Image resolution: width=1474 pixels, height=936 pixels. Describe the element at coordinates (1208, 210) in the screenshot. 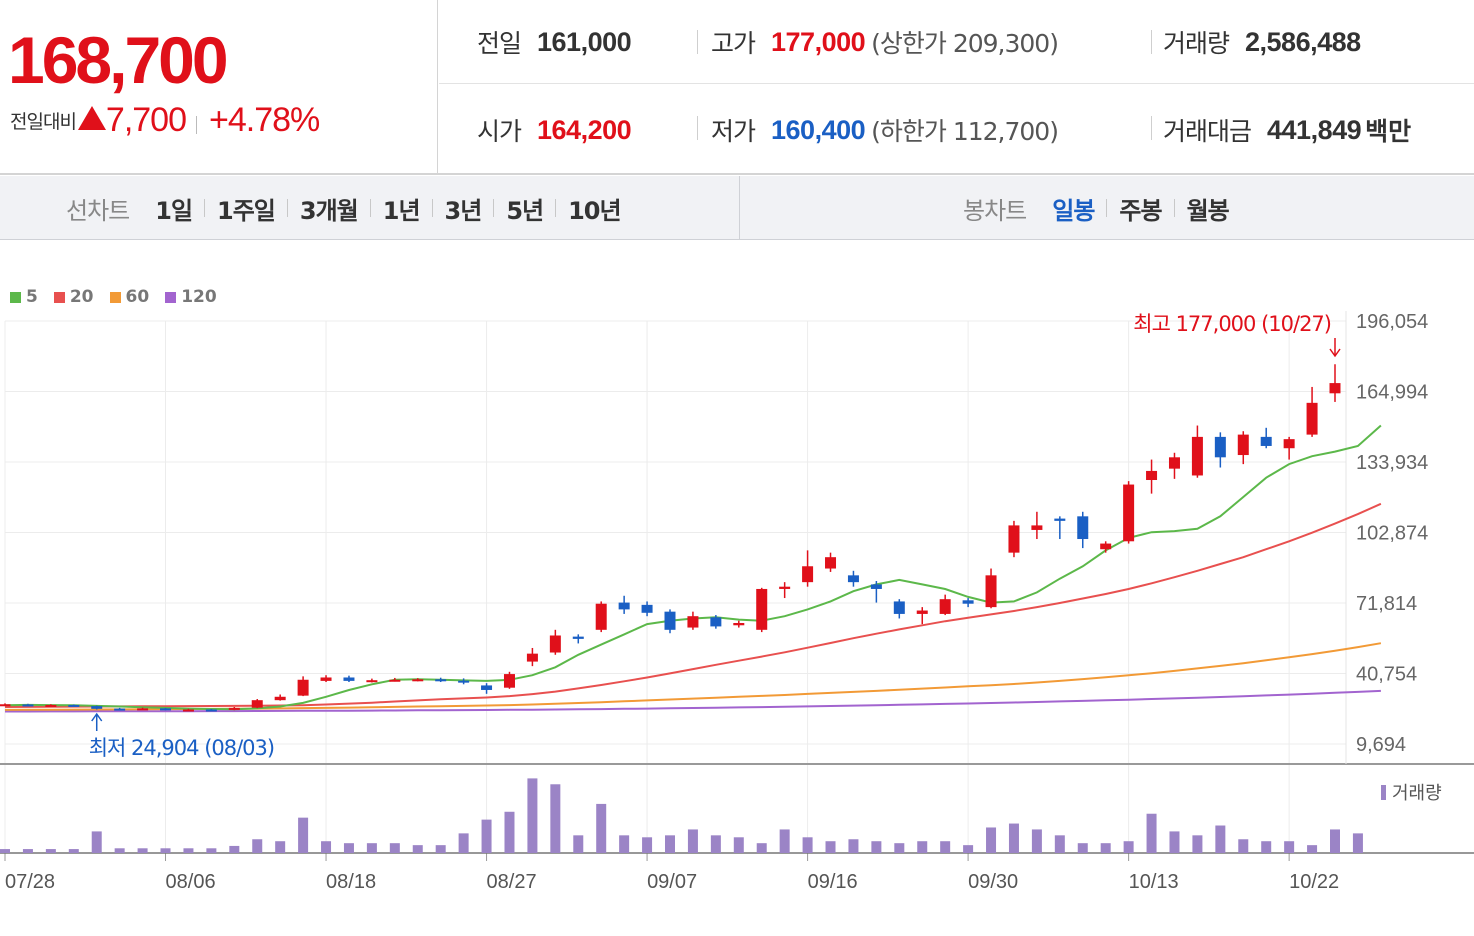

I see `period-monthly: 월봉` at that location.